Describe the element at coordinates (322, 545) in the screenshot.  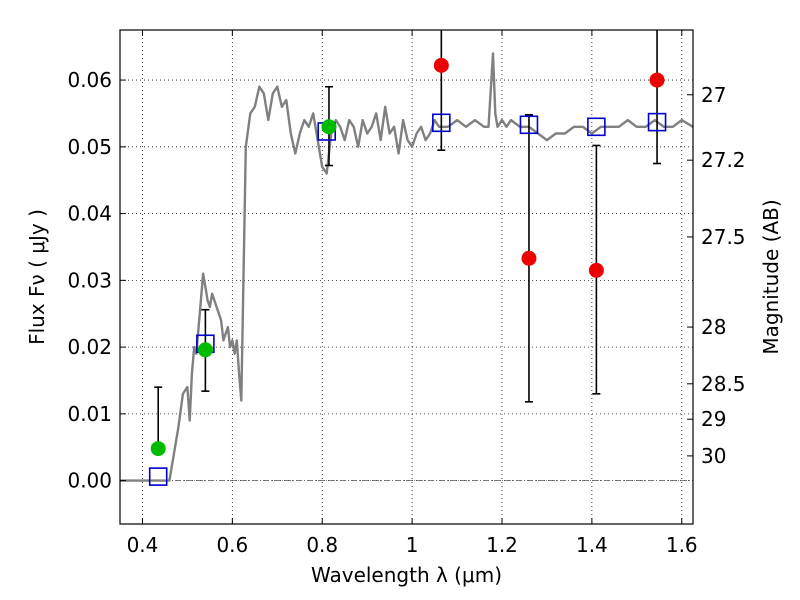
I see `x-tick-label: 0.8` at that location.